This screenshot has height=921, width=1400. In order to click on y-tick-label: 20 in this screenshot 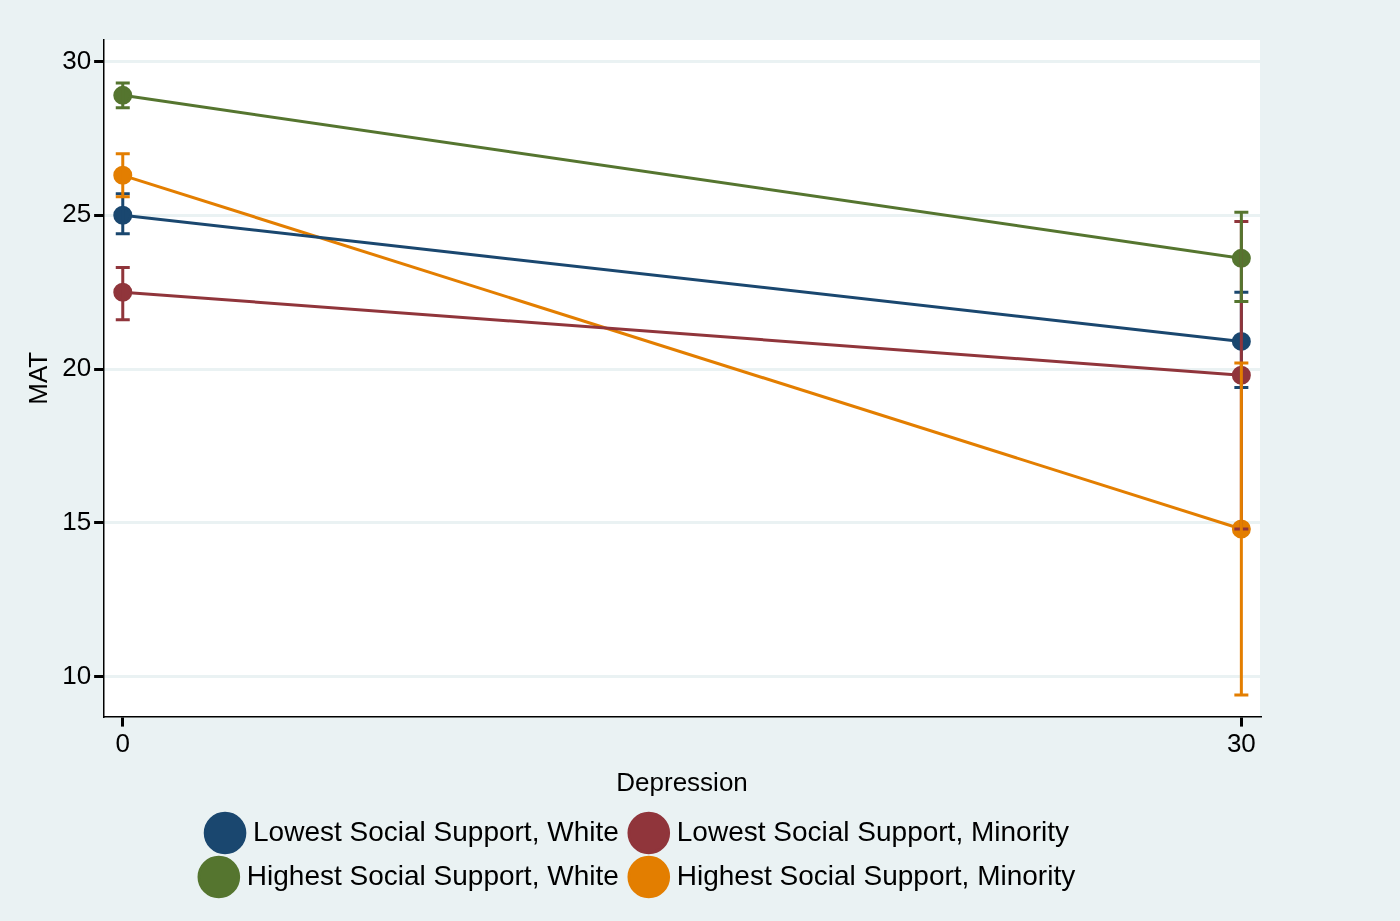, I will do `click(77, 367)`.